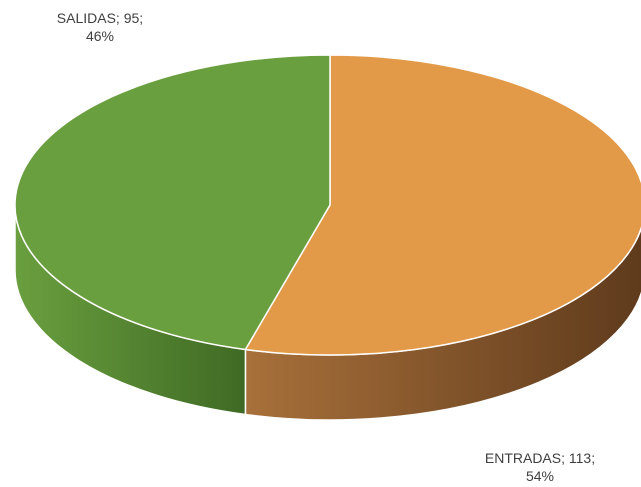 This screenshot has height=487, width=641. What do you see at coordinates (540, 476) in the screenshot?
I see `data-label-entradas-line2: 54%` at bounding box center [540, 476].